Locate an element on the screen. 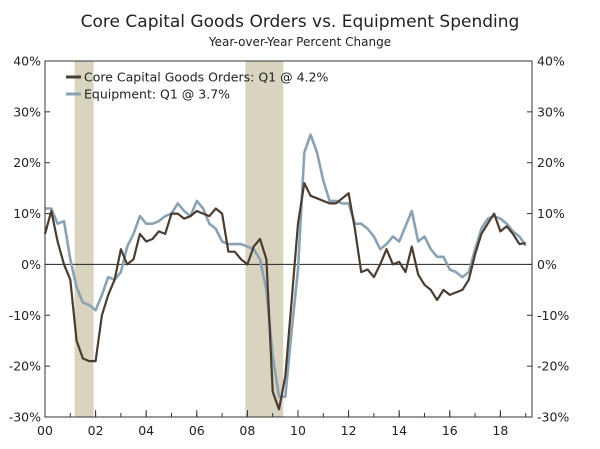  y-tick-left-label: -10% is located at coordinates (25, 315).